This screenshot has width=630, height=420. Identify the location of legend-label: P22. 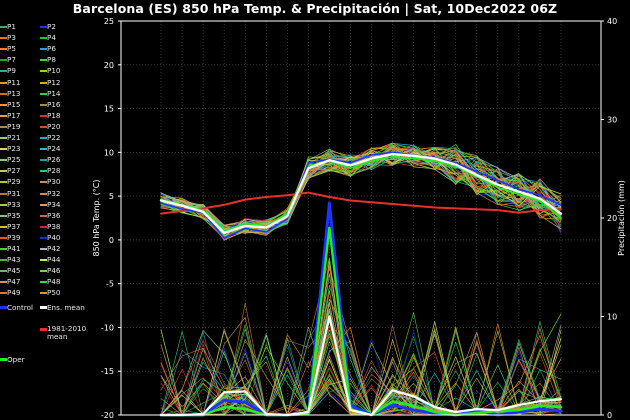
(54, 137).